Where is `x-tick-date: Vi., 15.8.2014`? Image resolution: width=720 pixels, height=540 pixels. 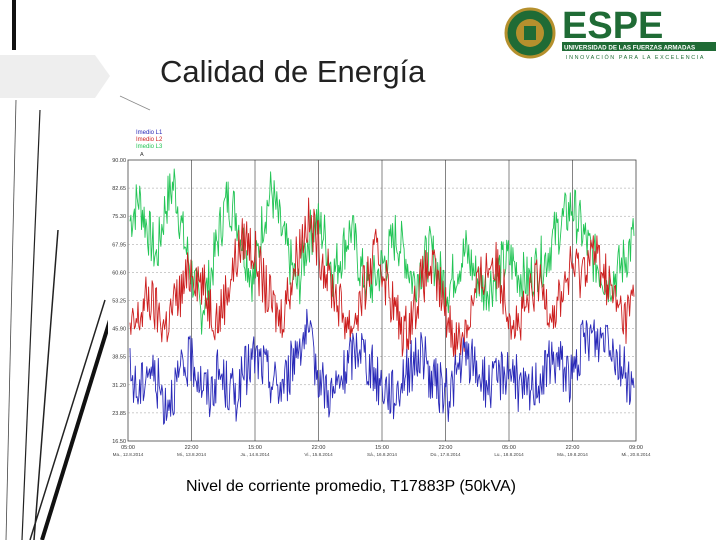
x-tick-date: Vi., 15.8.2014 is located at coordinates (318, 454).